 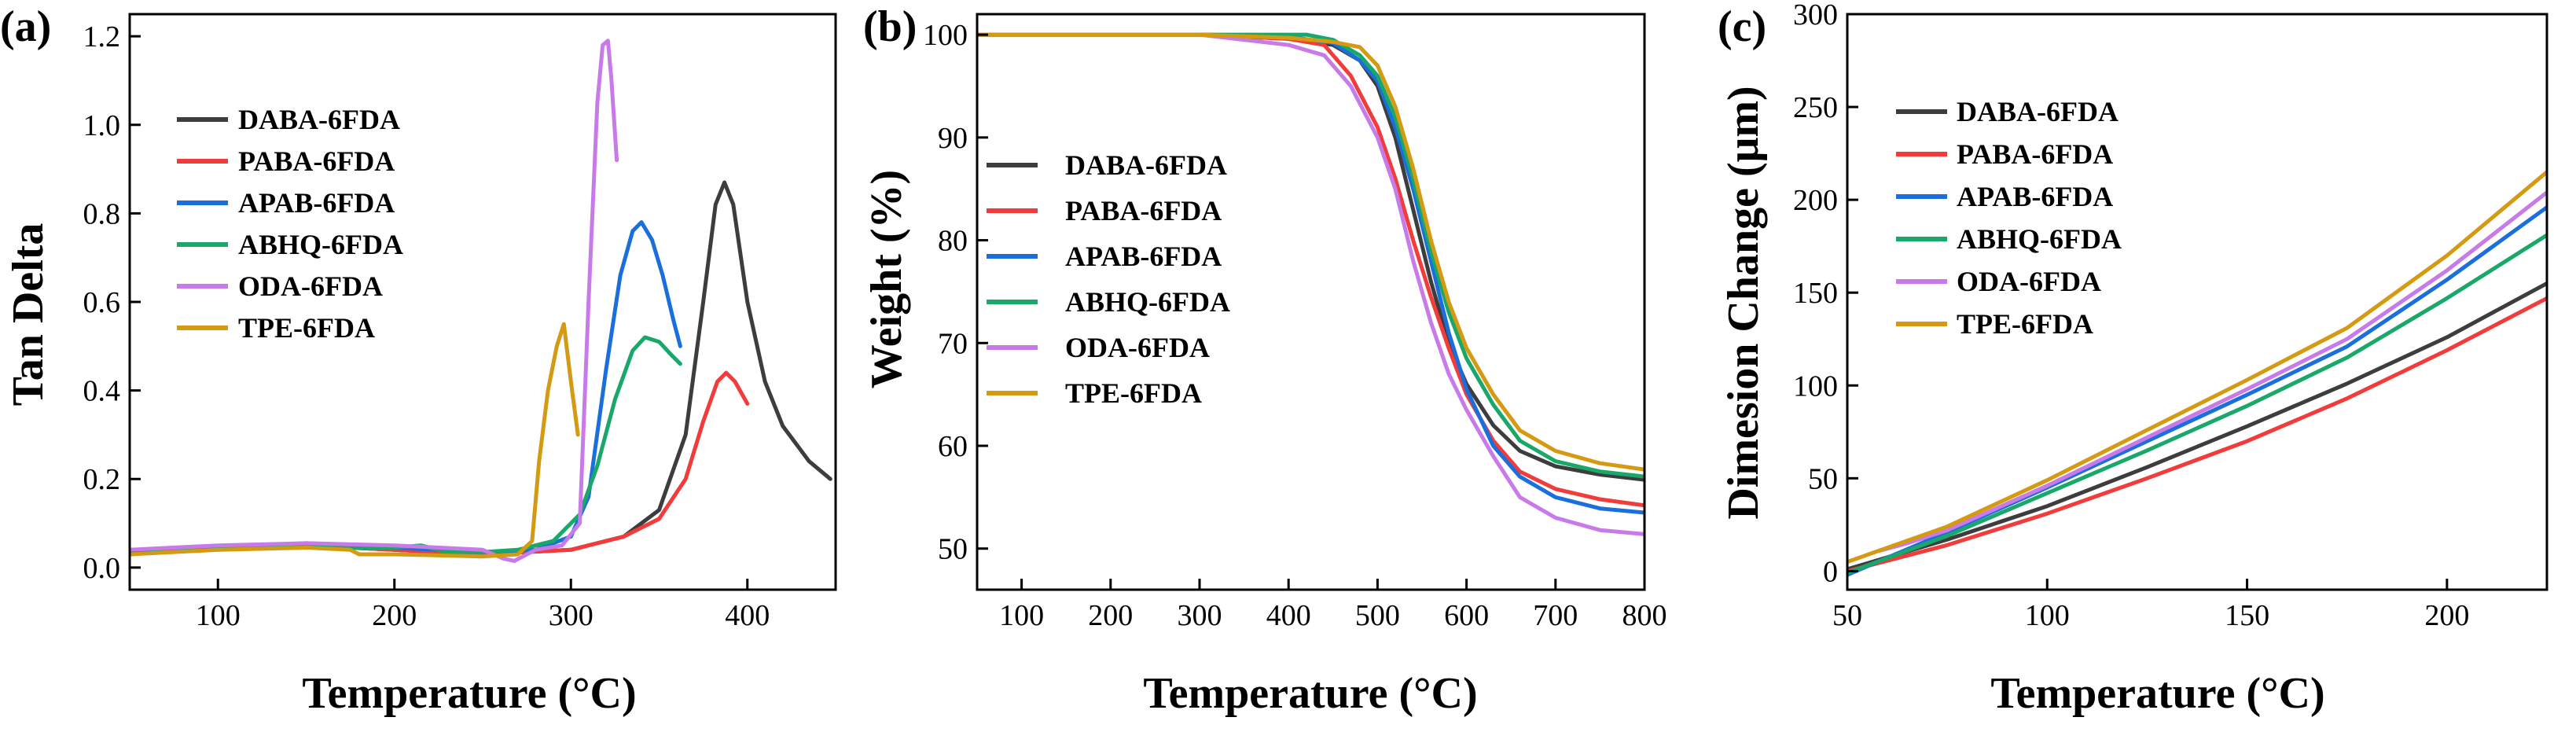 I want to click on series-c-tpe-6fda, so click(x=2197, y=367).